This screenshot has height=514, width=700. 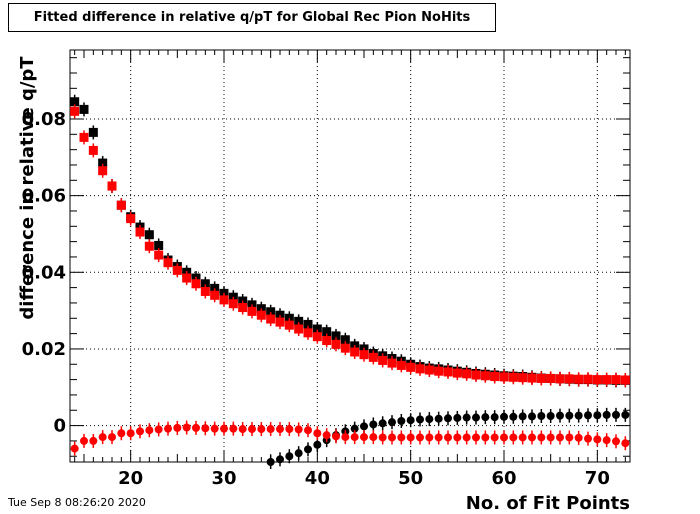 I want to click on x-axis-label: No. of Fit Points, so click(x=548, y=503).